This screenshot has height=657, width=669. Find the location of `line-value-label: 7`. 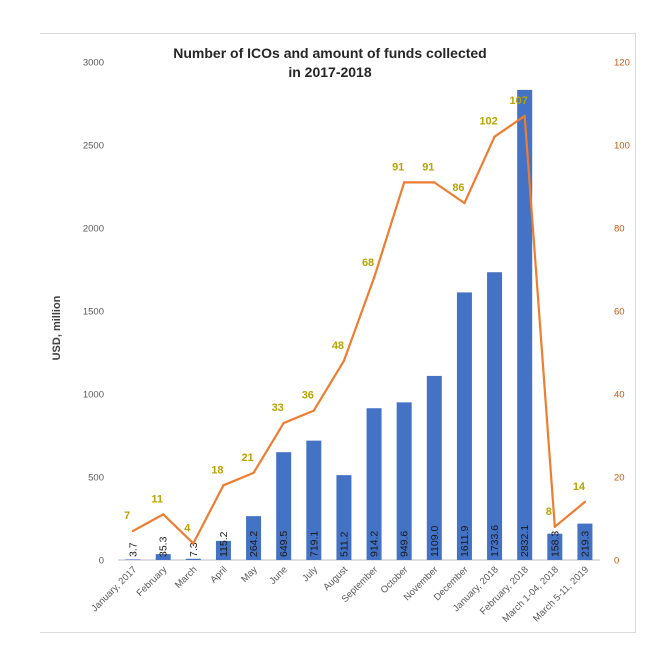

line-value-label: 7 is located at coordinates (127, 516).